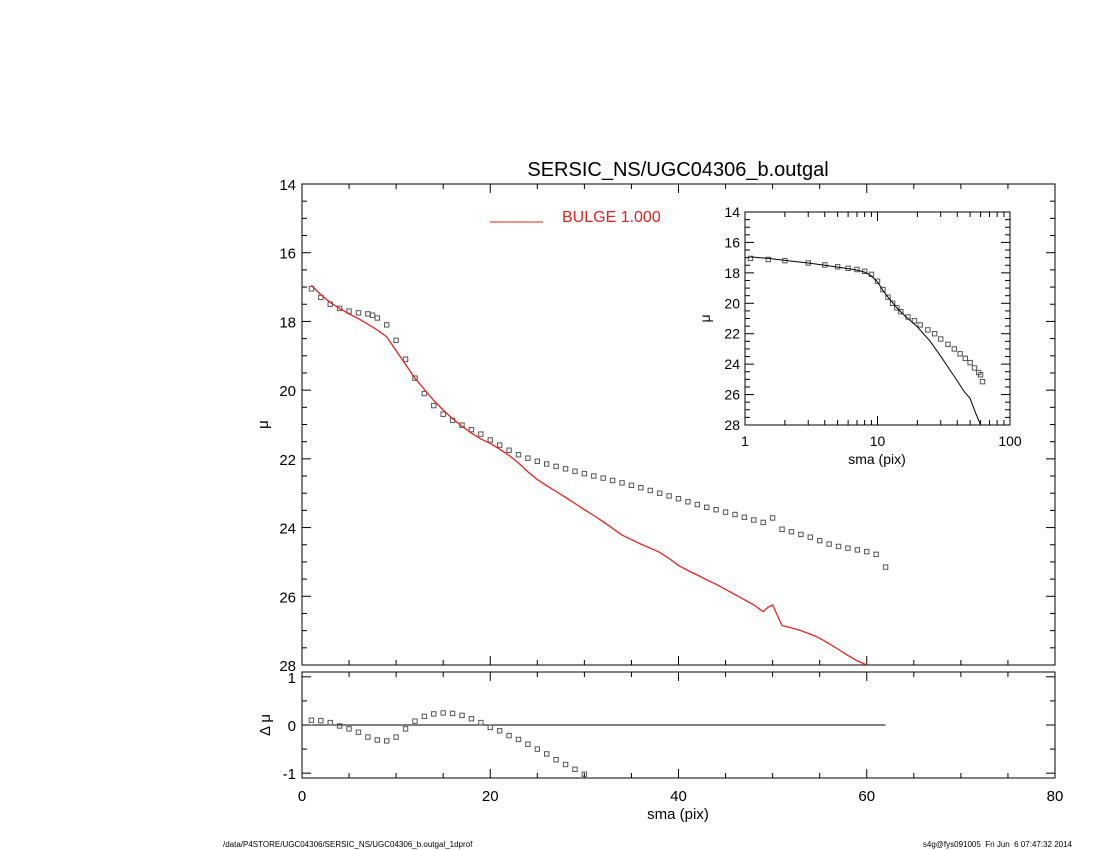  Describe the element at coordinates (732, 212) in the screenshot. I see `inset-y-tick-label: 14` at that location.